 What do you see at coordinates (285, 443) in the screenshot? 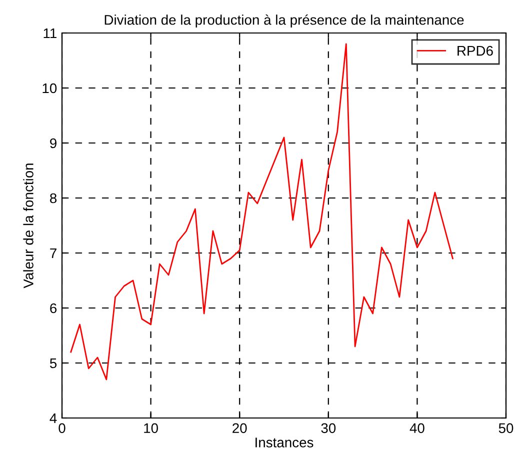
I see `x-axis-title: Instances` at bounding box center [285, 443].